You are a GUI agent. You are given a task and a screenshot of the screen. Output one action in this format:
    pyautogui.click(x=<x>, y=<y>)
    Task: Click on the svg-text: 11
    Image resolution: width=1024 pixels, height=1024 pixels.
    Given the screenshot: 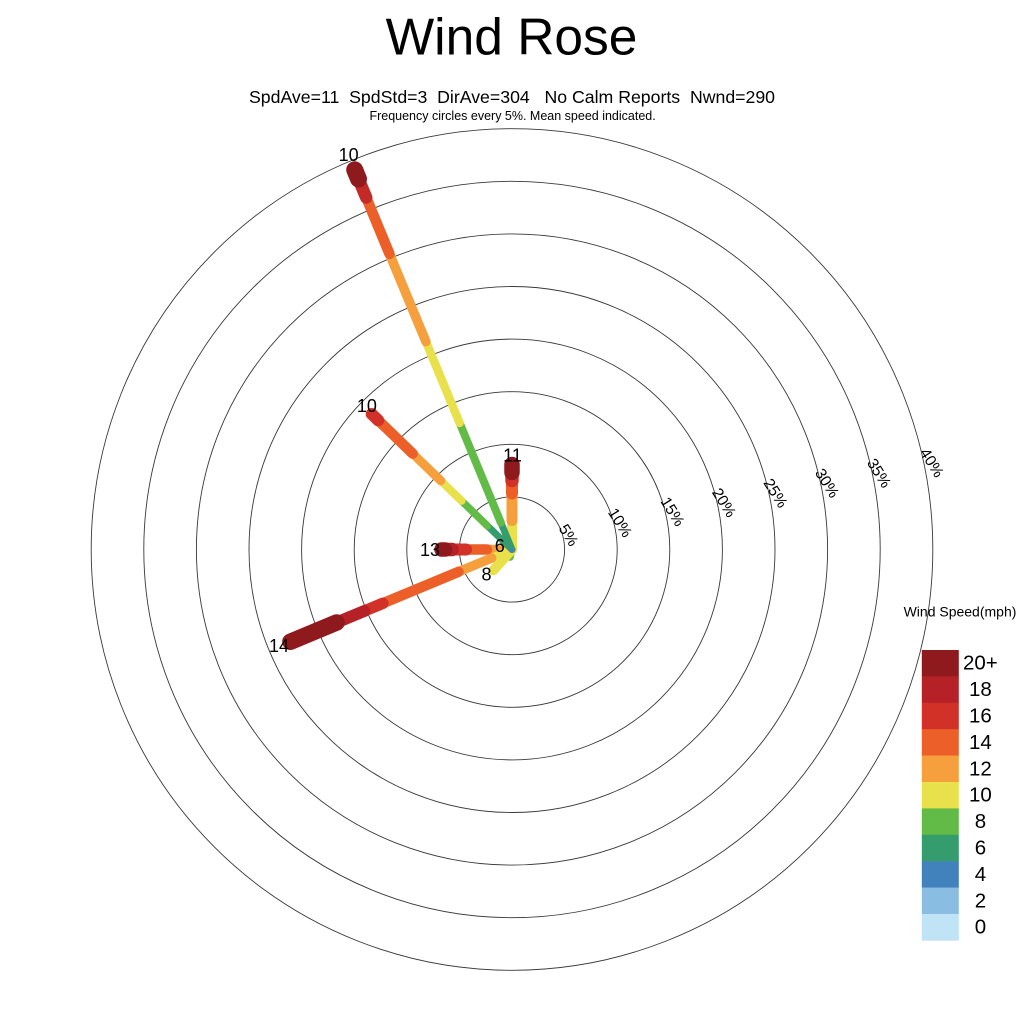 What is the action you would take?
    pyautogui.click(x=512, y=456)
    